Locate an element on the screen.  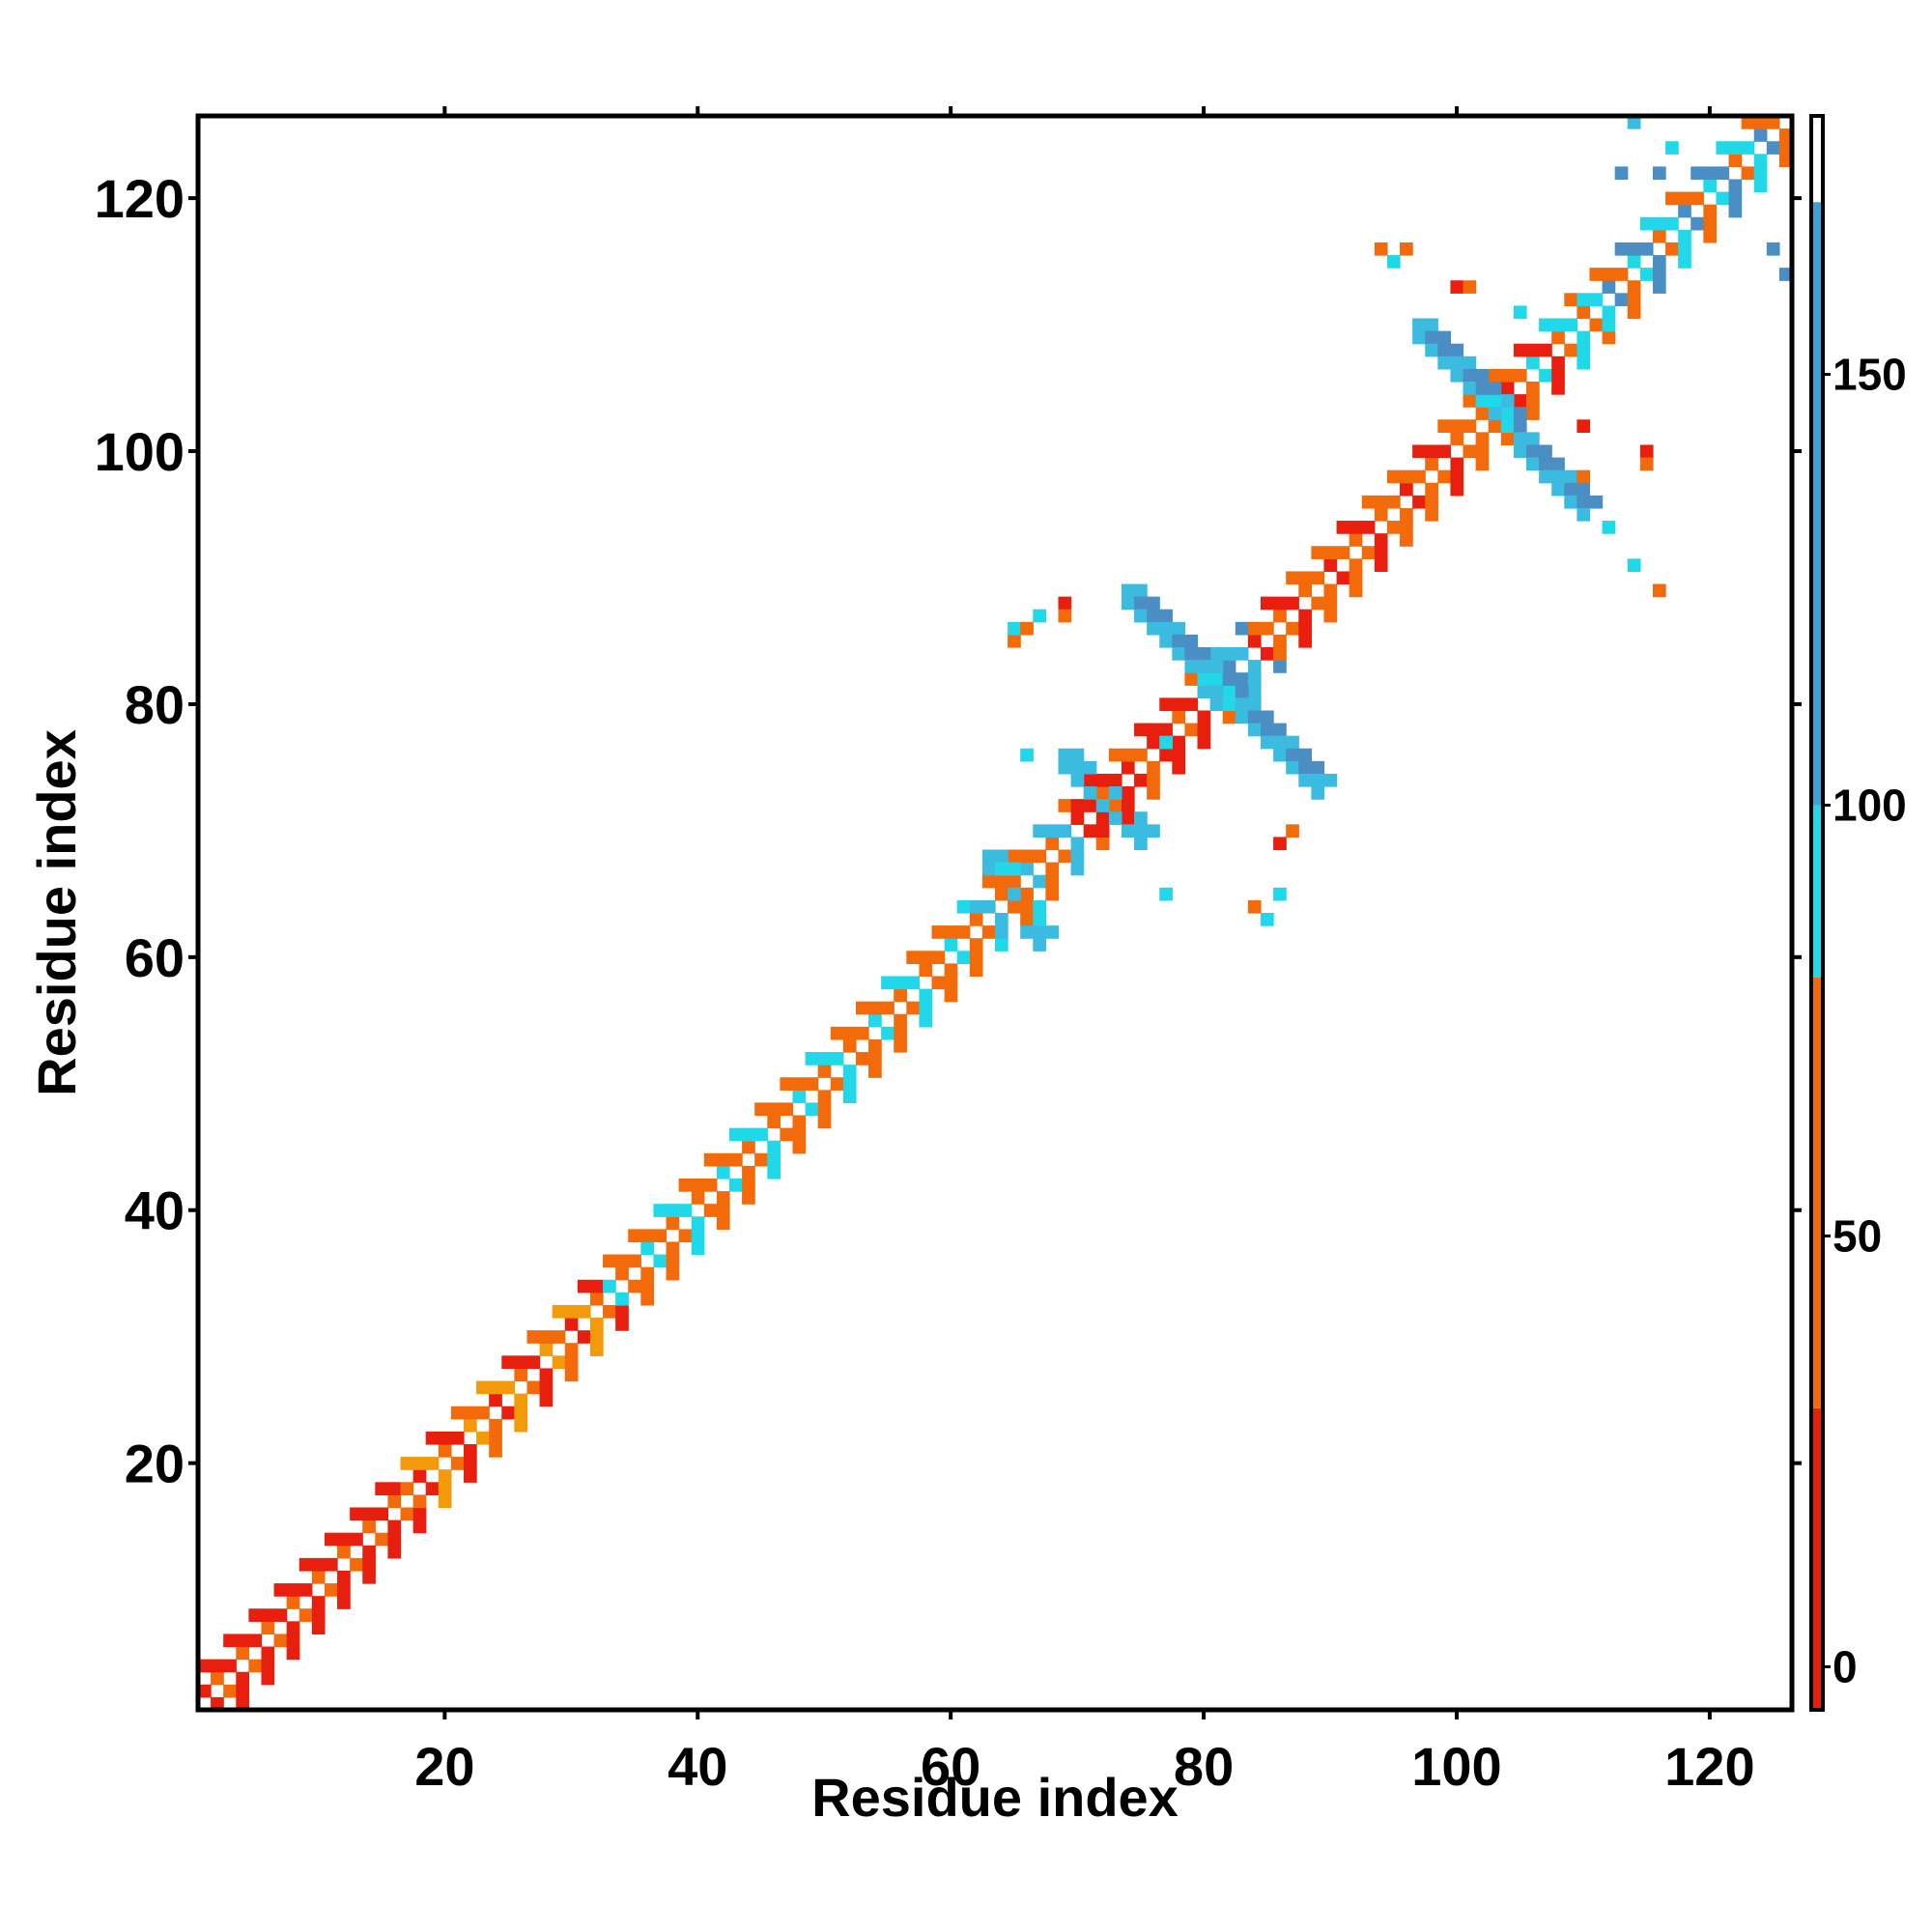
colorbar-tick-label: 50 is located at coordinates (1857, 1235).